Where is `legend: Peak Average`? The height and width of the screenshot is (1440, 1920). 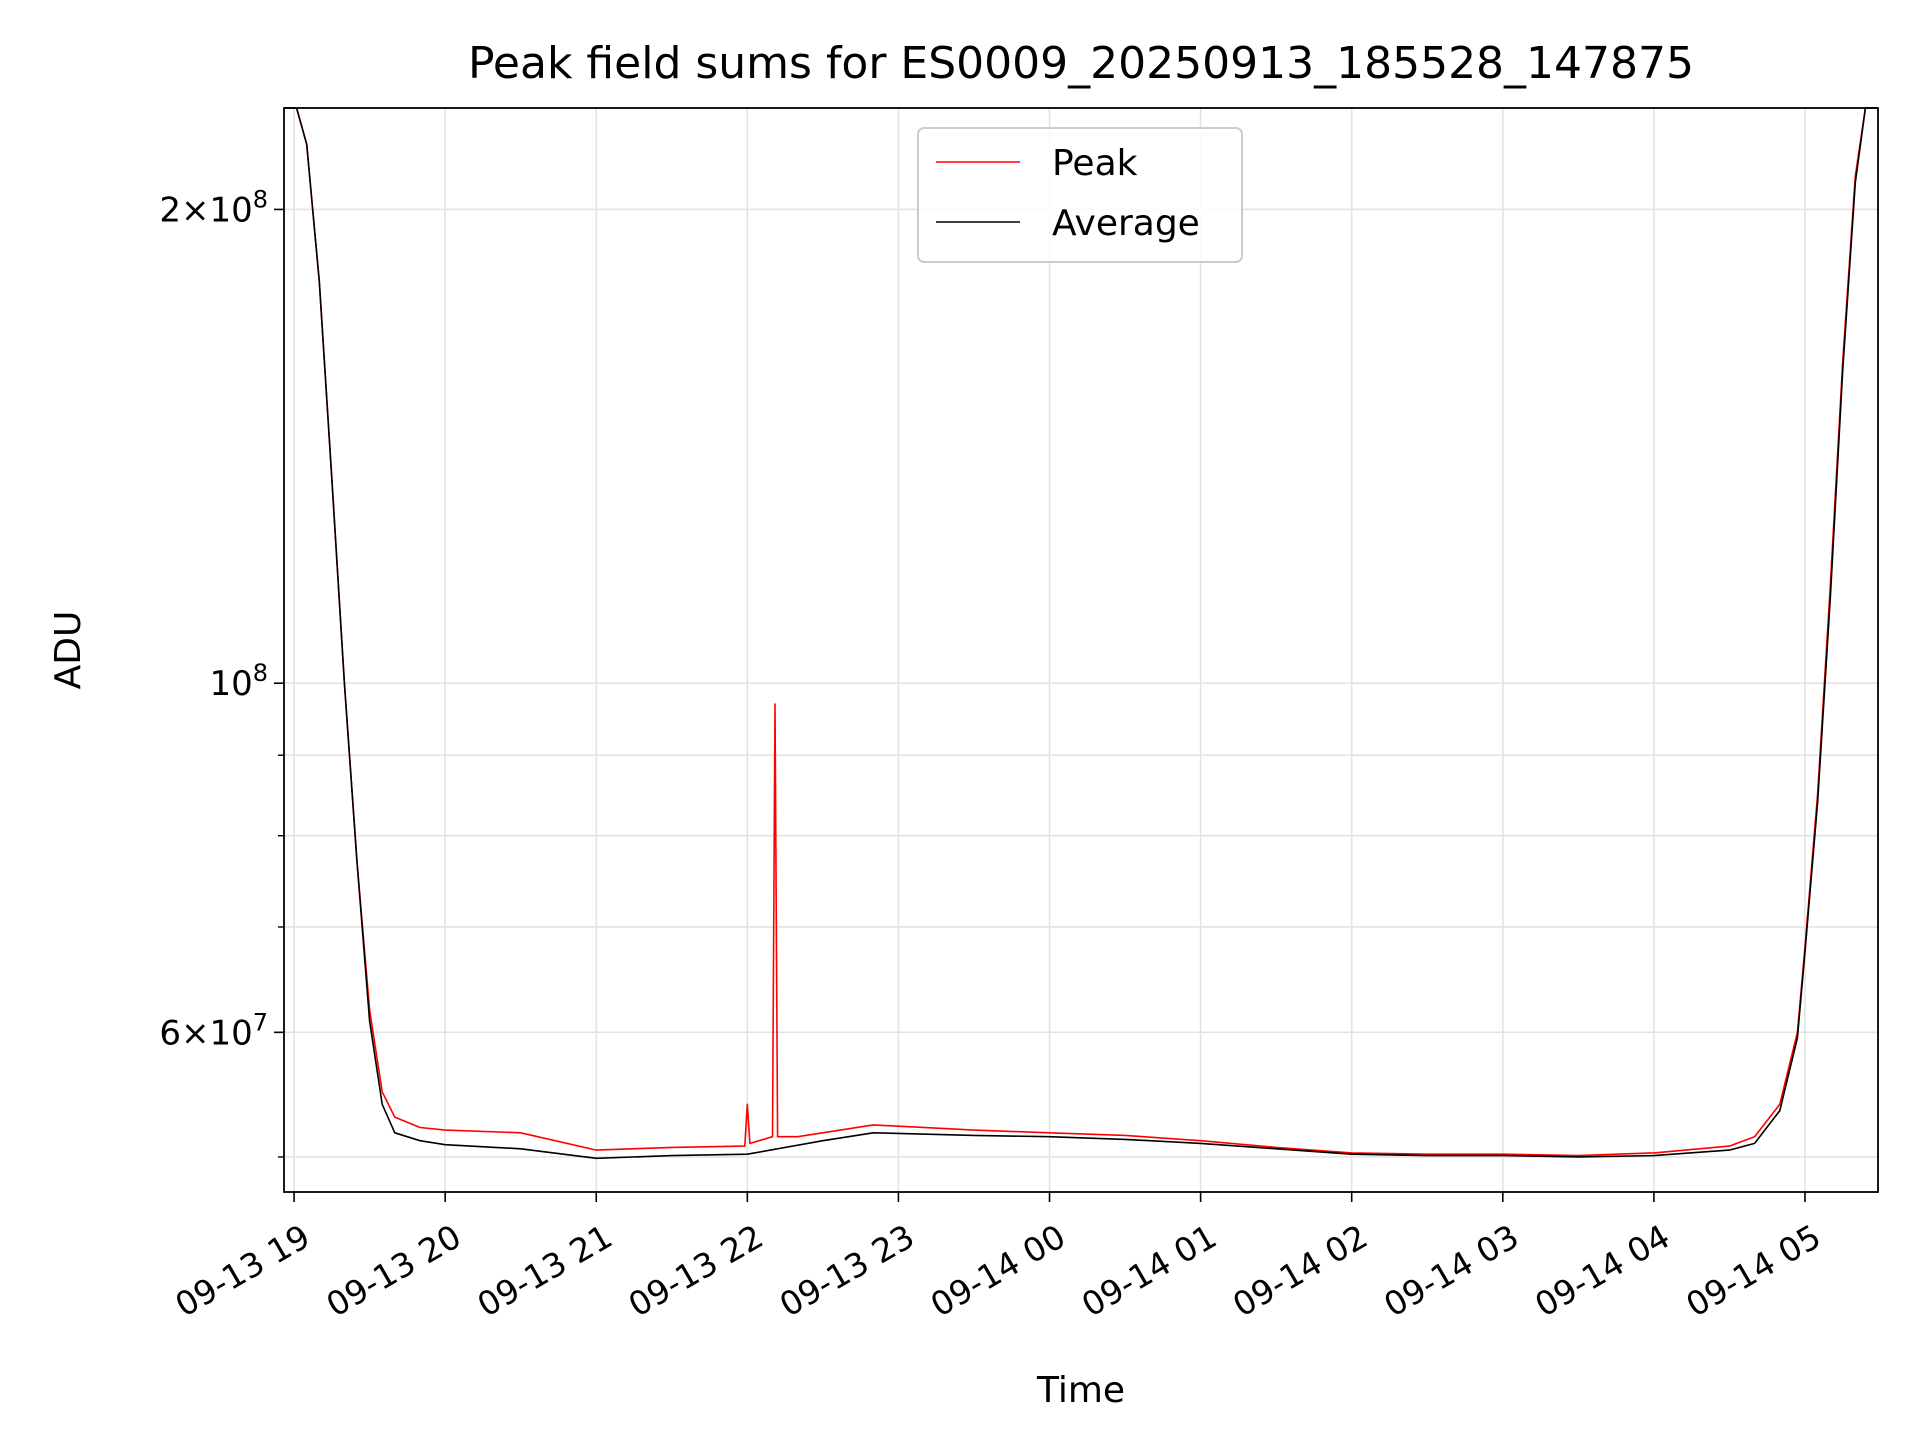 legend: Peak Average is located at coordinates (1080, 195).